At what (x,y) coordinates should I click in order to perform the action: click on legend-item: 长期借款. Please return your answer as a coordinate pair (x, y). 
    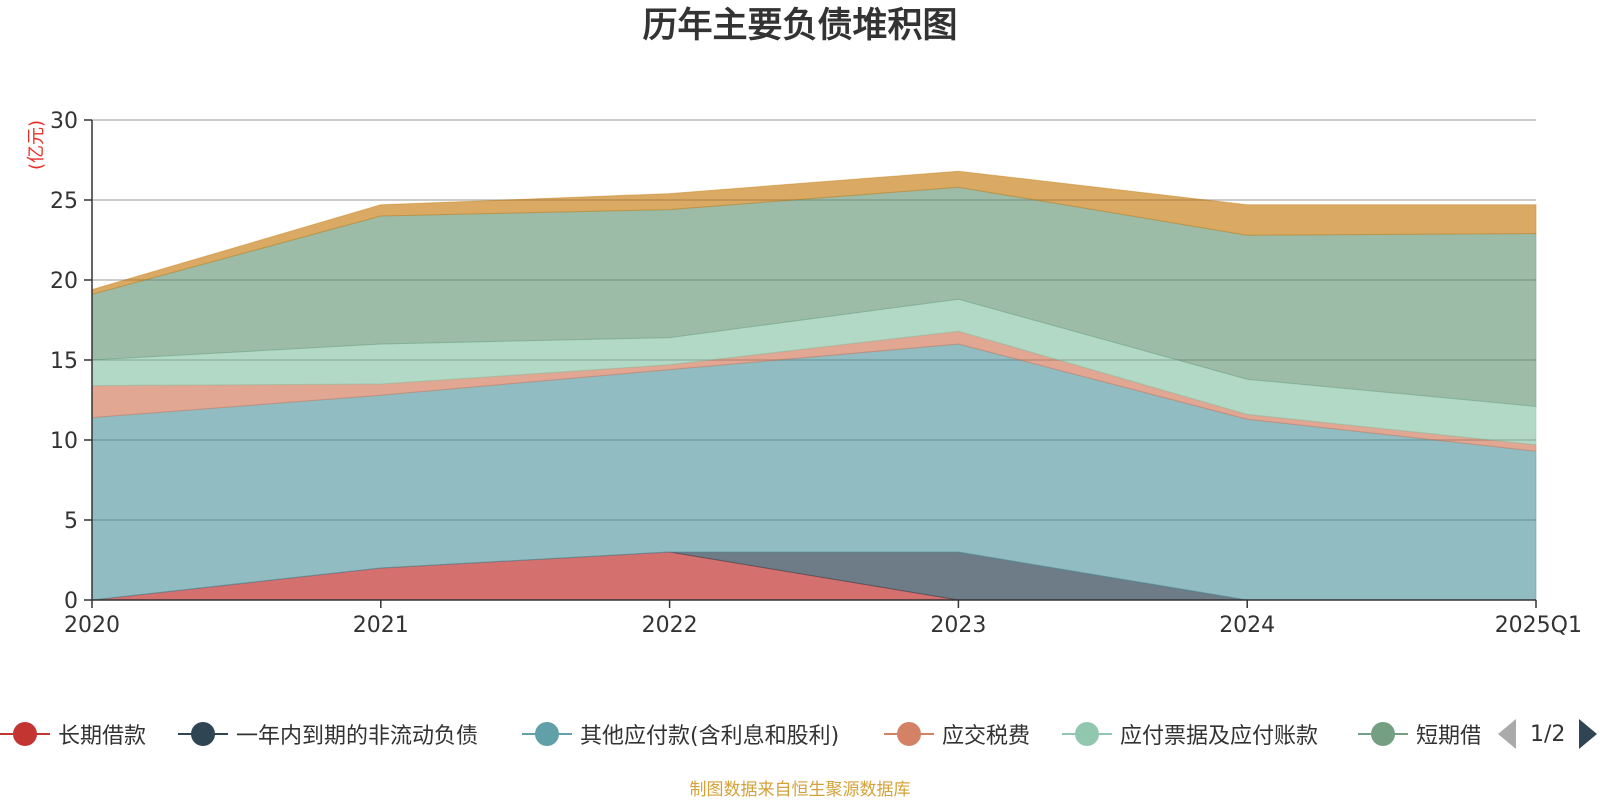
    Looking at the image, I should click on (73, 734).